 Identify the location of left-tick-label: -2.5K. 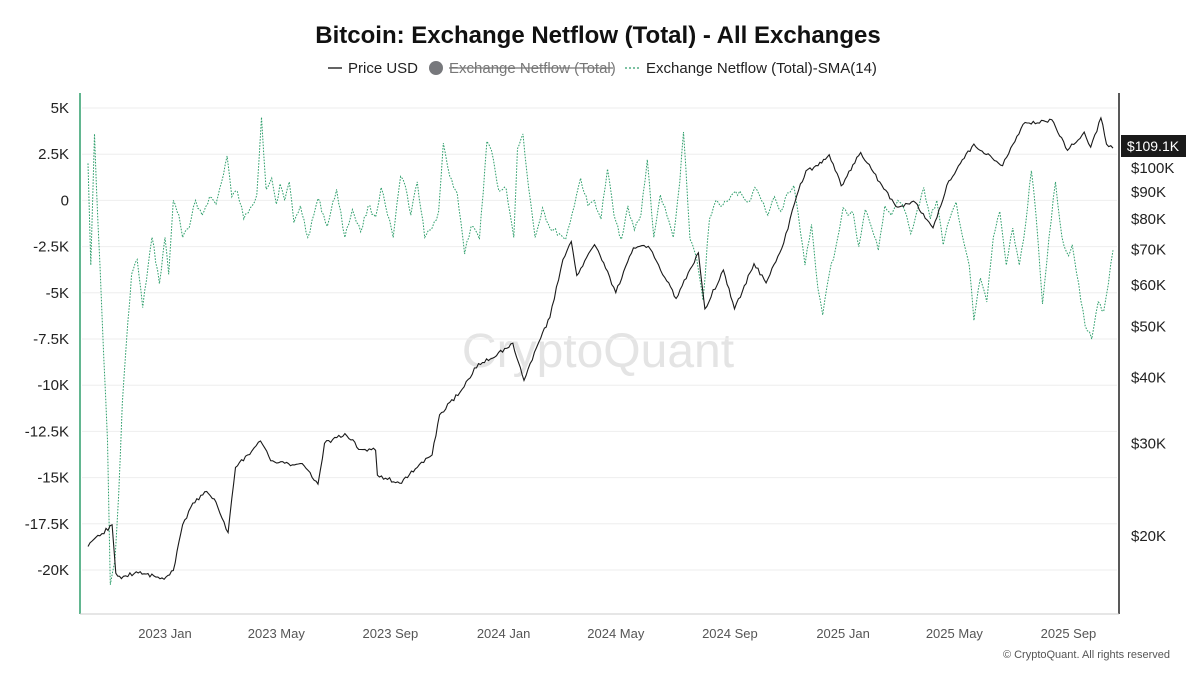
(51, 247).